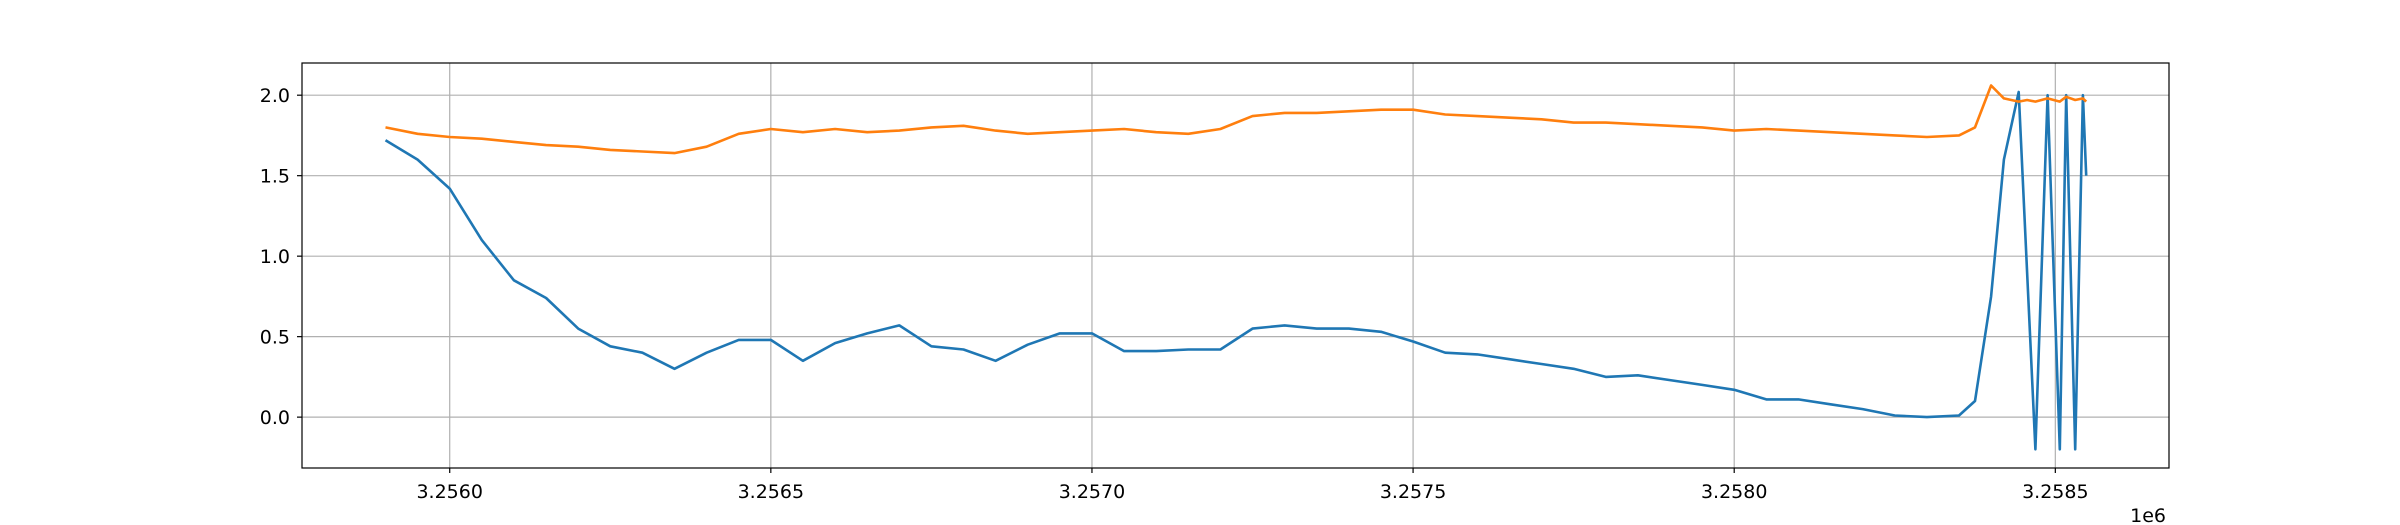  Describe the element at coordinates (275, 418) in the screenshot. I see `y-tick-label: 0.0` at that location.